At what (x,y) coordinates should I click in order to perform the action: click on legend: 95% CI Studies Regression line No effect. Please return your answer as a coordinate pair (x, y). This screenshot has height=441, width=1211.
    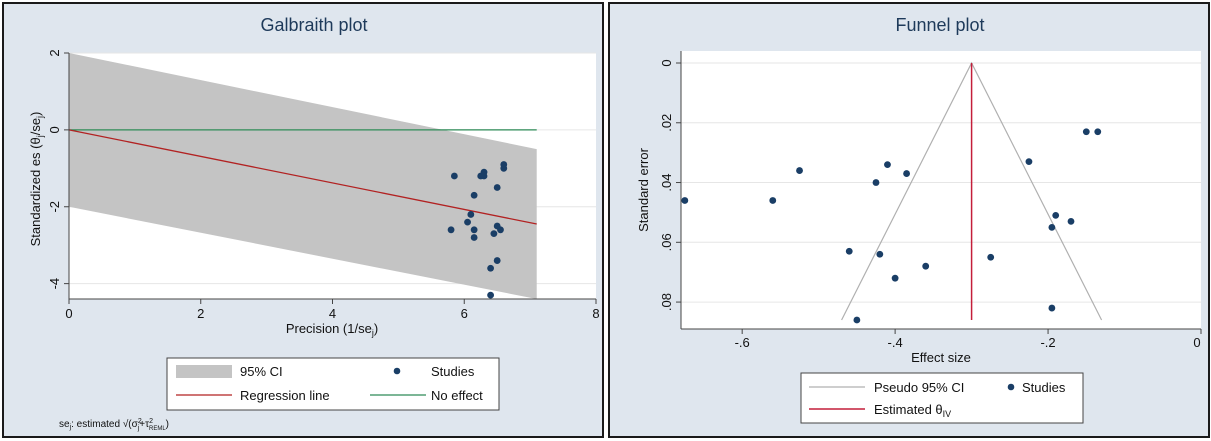
    Looking at the image, I should click on (333, 384).